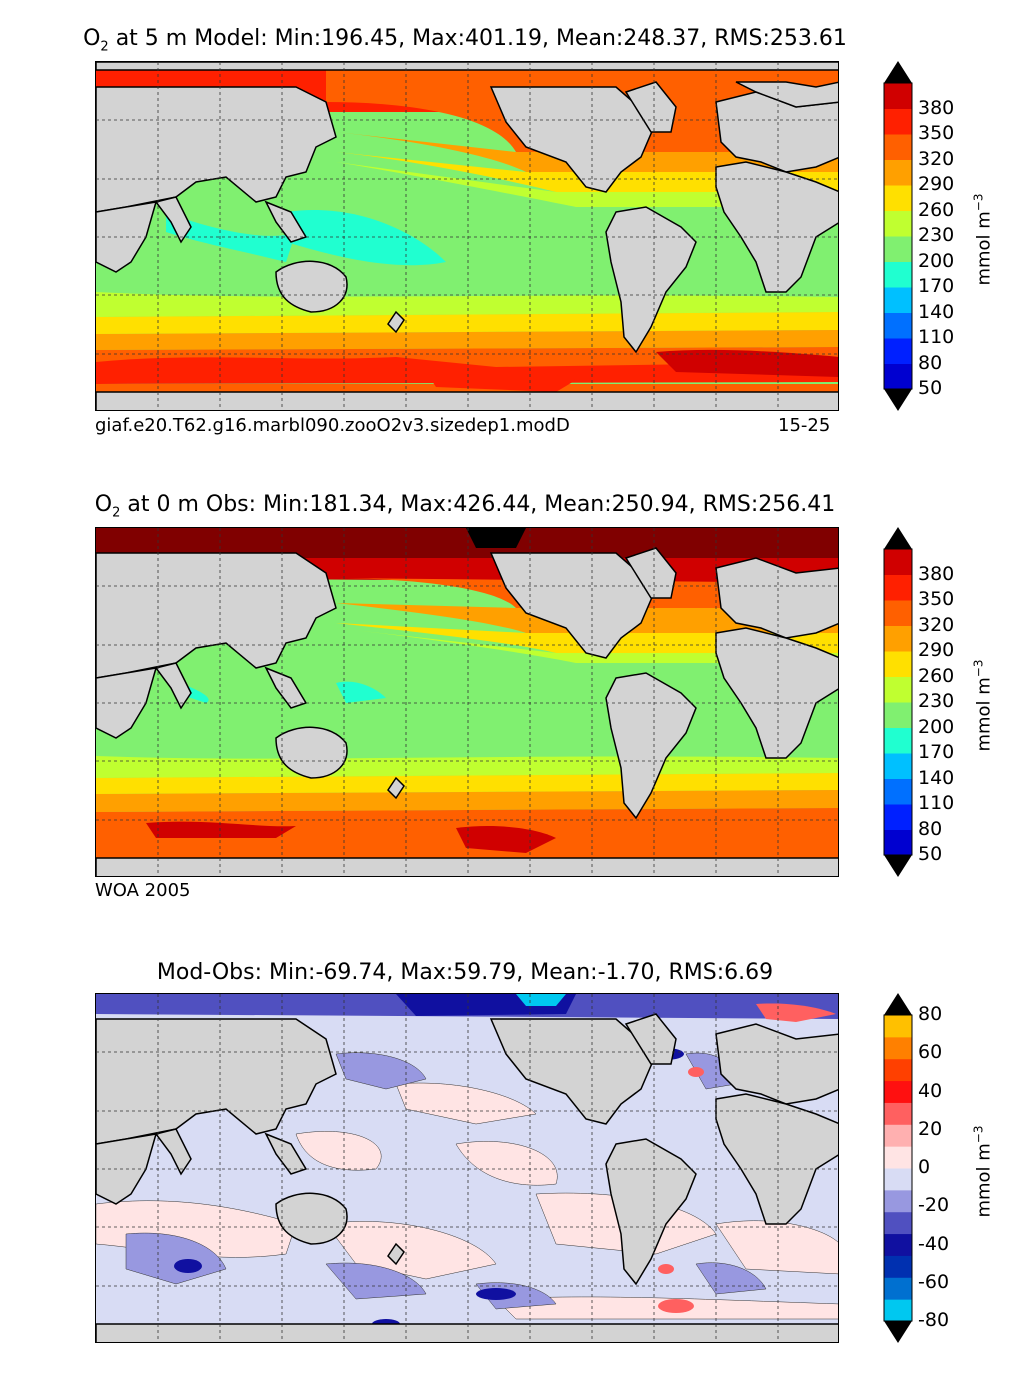 Image resolution: width=1022 pixels, height=1374 pixels. Describe the element at coordinates (930, 1128) in the screenshot. I see `colorbar-tick-label: 20` at that location.